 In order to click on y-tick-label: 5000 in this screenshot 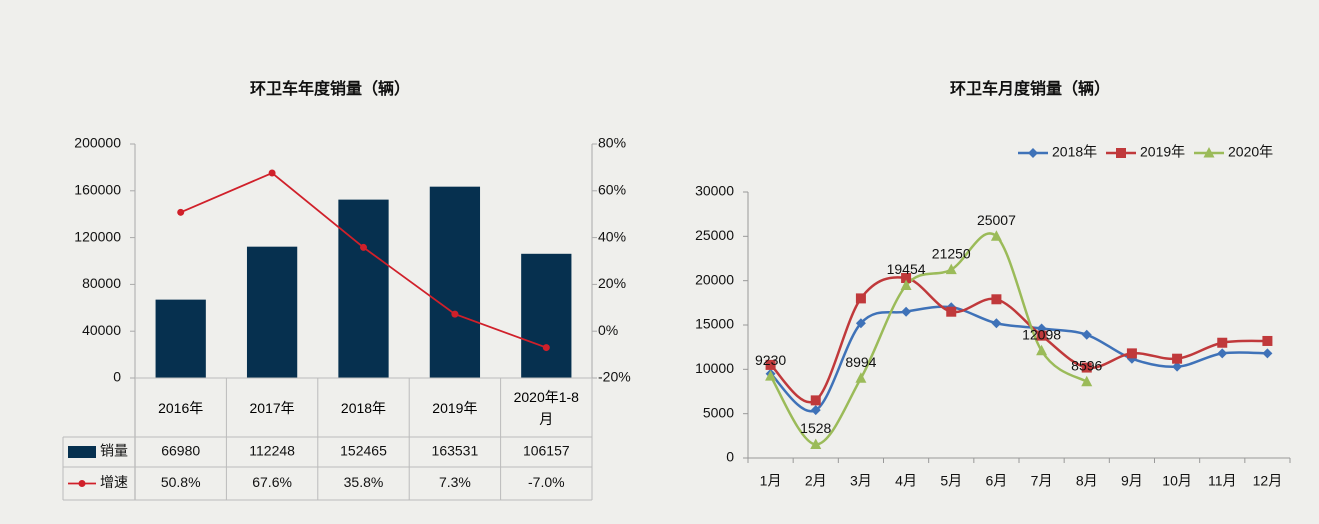, I will do `click(718, 412)`.